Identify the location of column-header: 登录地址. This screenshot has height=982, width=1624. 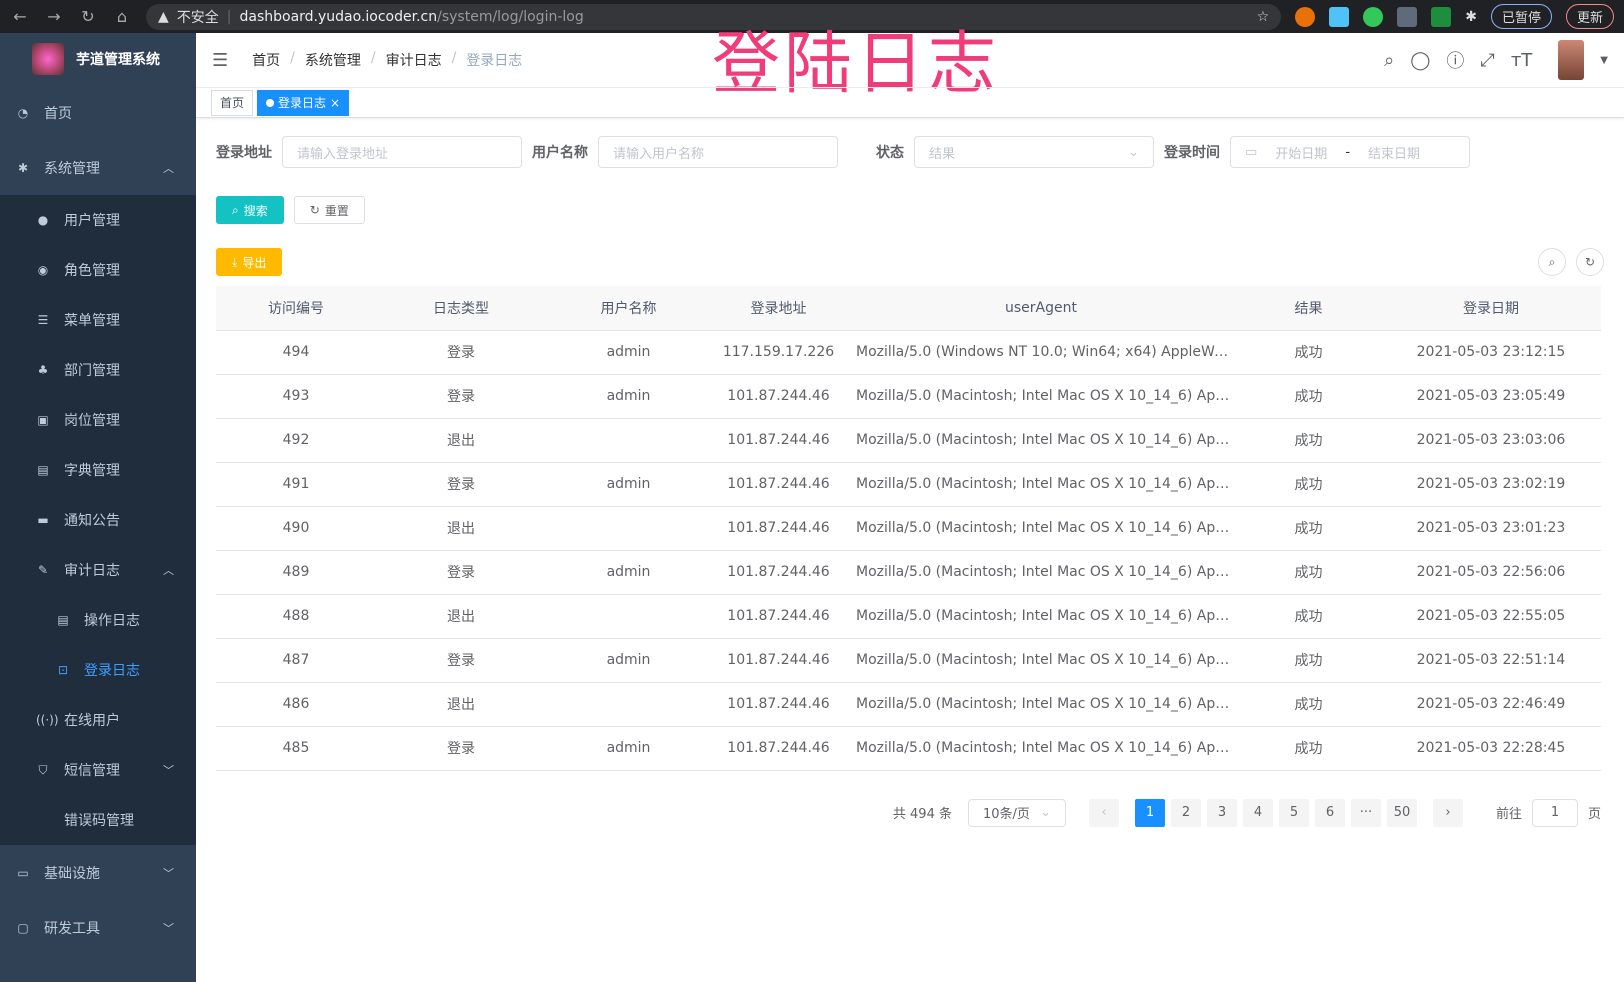
(778, 308).